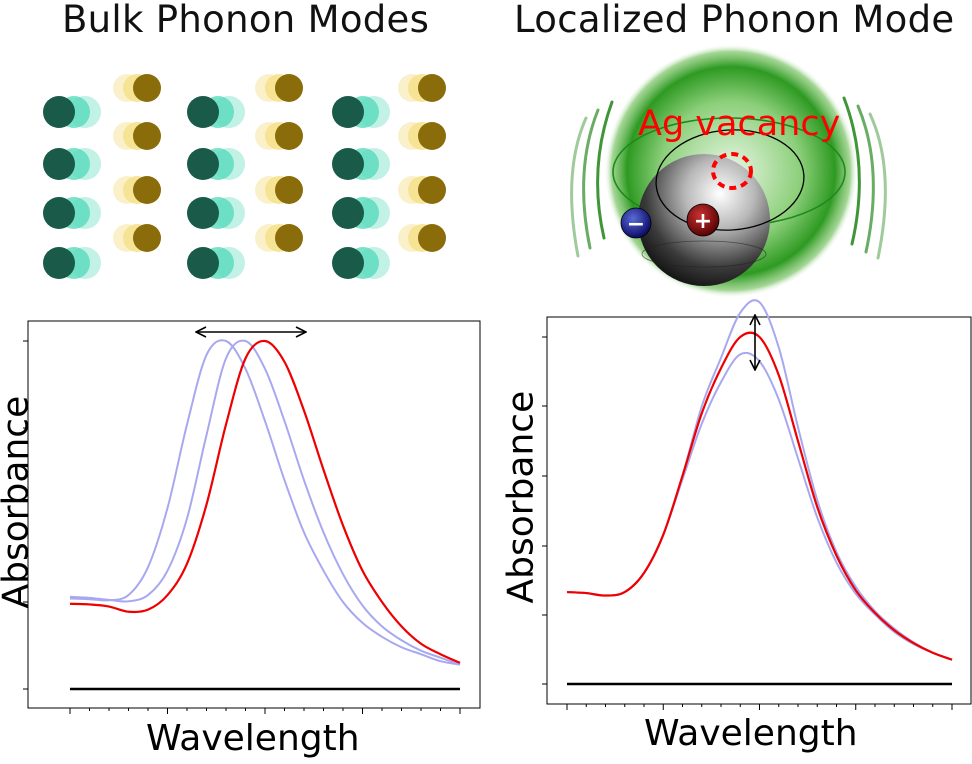  I want to click on left-y-axis-label: Absorbance, so click(18, 502).